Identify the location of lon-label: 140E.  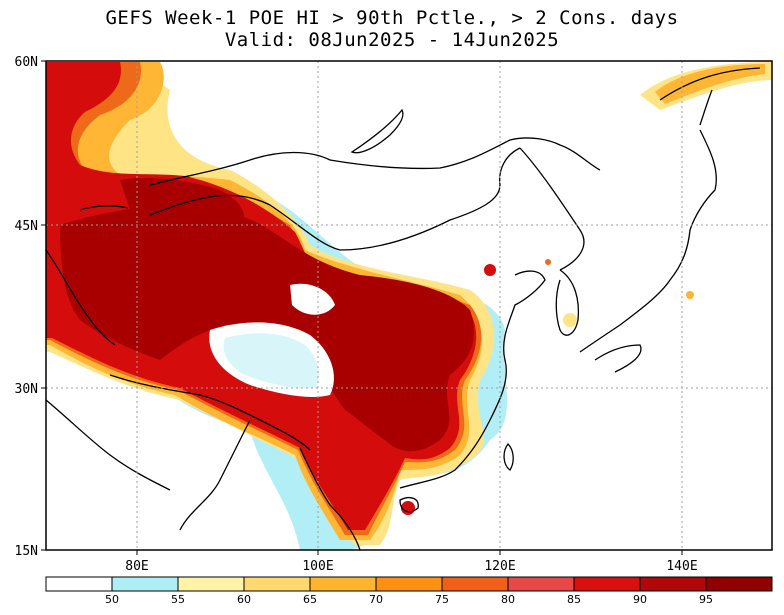
(681, 566).